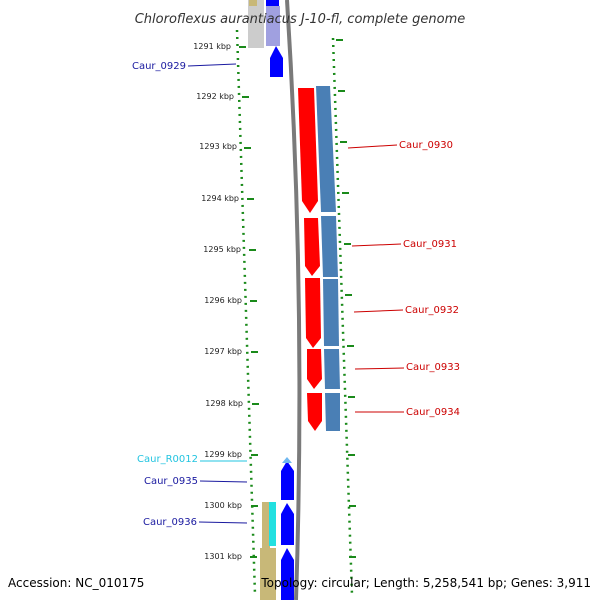 The image size is (600, 600). Describe the element at coordinates (170, 522) in the screenshot. I see `gene-label-caur-0936: Caur_0936` at that location.